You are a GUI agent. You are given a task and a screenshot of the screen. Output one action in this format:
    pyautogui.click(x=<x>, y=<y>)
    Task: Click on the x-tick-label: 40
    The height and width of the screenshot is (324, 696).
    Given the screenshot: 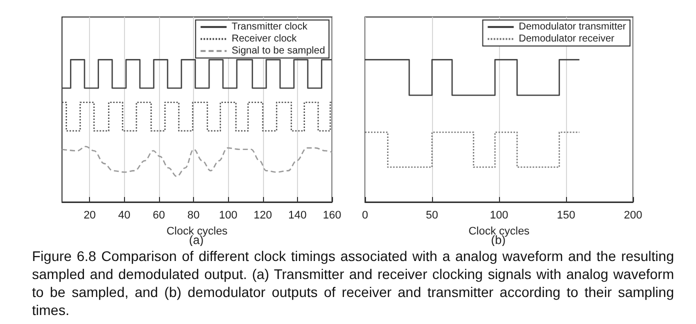 What is the action you would take?
    pyautogui.click(x=124, y=216)
    